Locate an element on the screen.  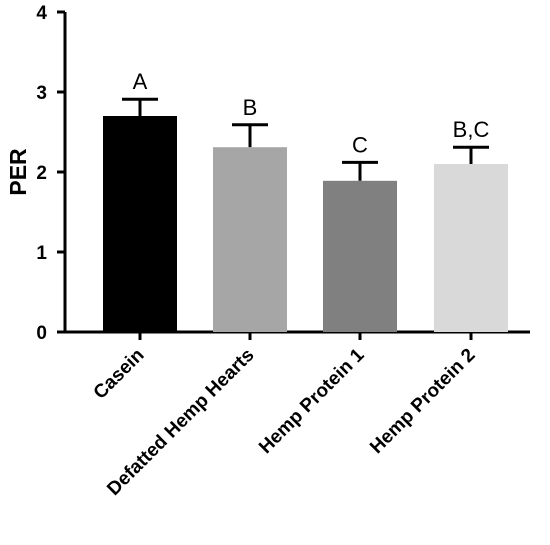
y-tick-label: 2 is located at coordinates (41, 173).